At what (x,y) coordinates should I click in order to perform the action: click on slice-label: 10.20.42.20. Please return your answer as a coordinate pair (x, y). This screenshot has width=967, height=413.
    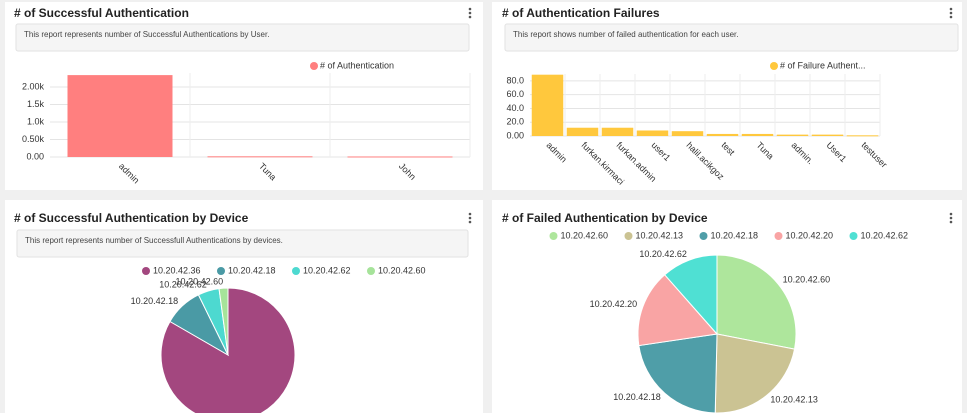
    Looking at the image, I should click on (614, 304).